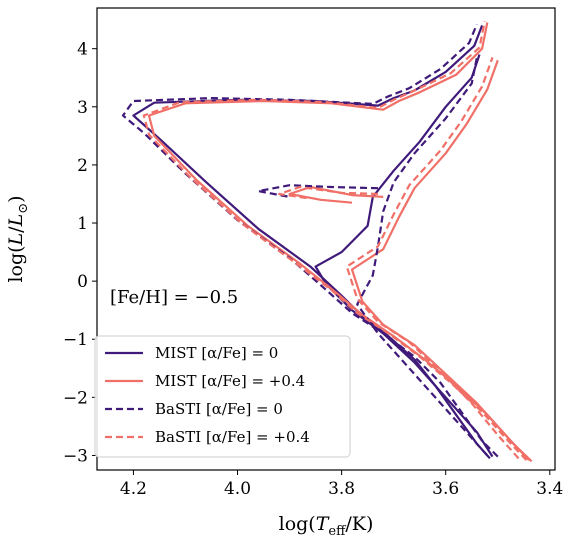 The image size is (570, 545). What do you see at coordinates (75, 398) in the screenshot?
I see `y-tick-label: −2` at bounding box center [75, 398].